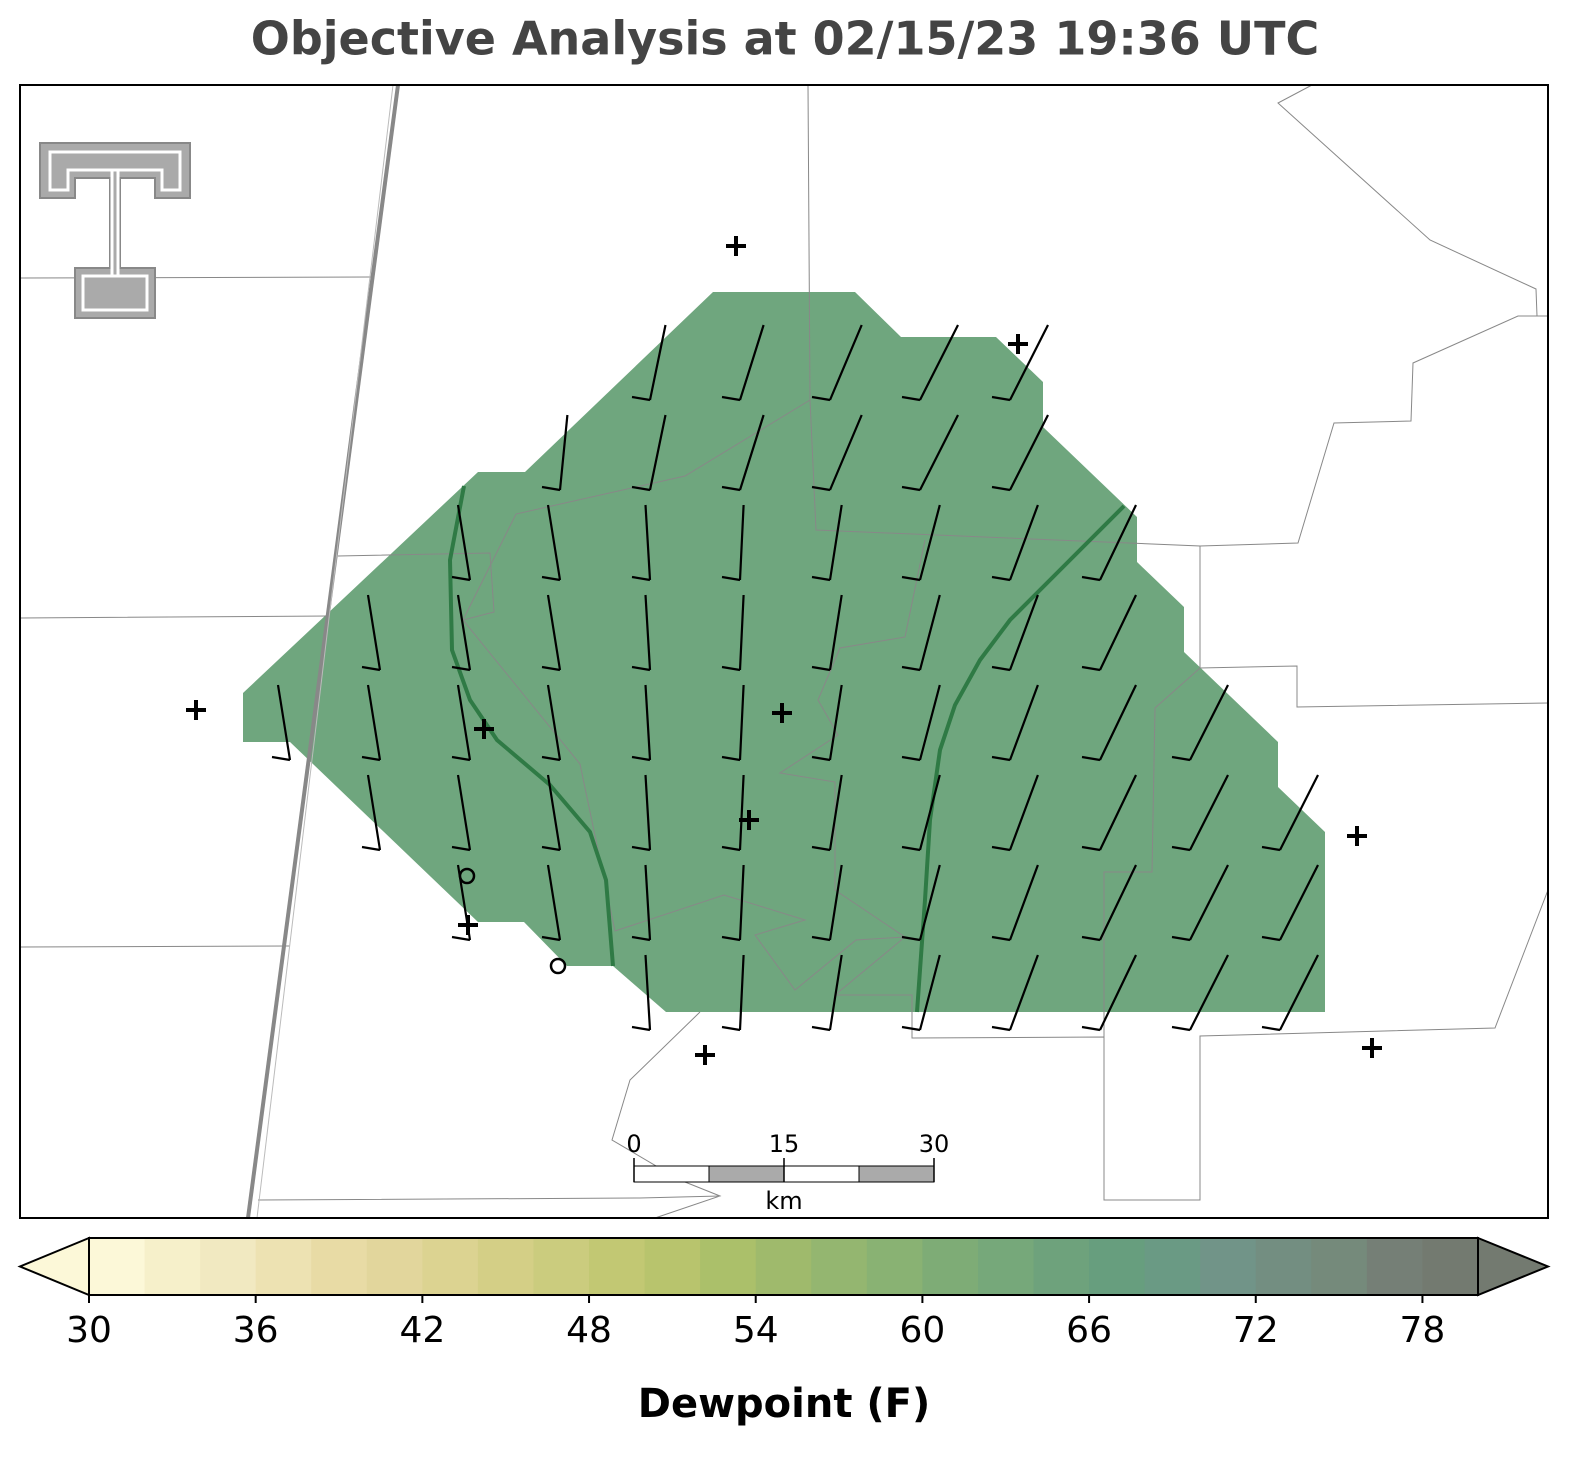  I want to click on colorbar-extend-high, so click(1514, 1266).